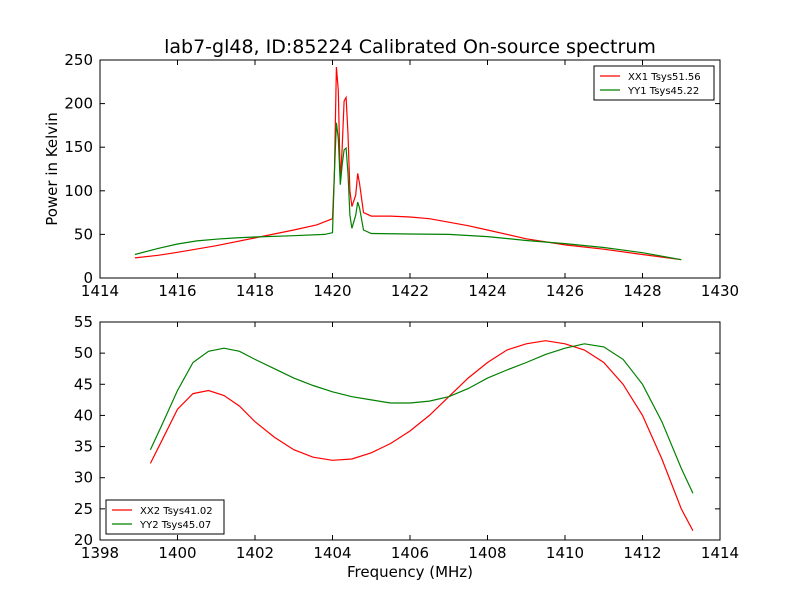 The width and height of the screenshot is (800, 600). I want to click on top-xtick-label: 1414, so click(100, 291).